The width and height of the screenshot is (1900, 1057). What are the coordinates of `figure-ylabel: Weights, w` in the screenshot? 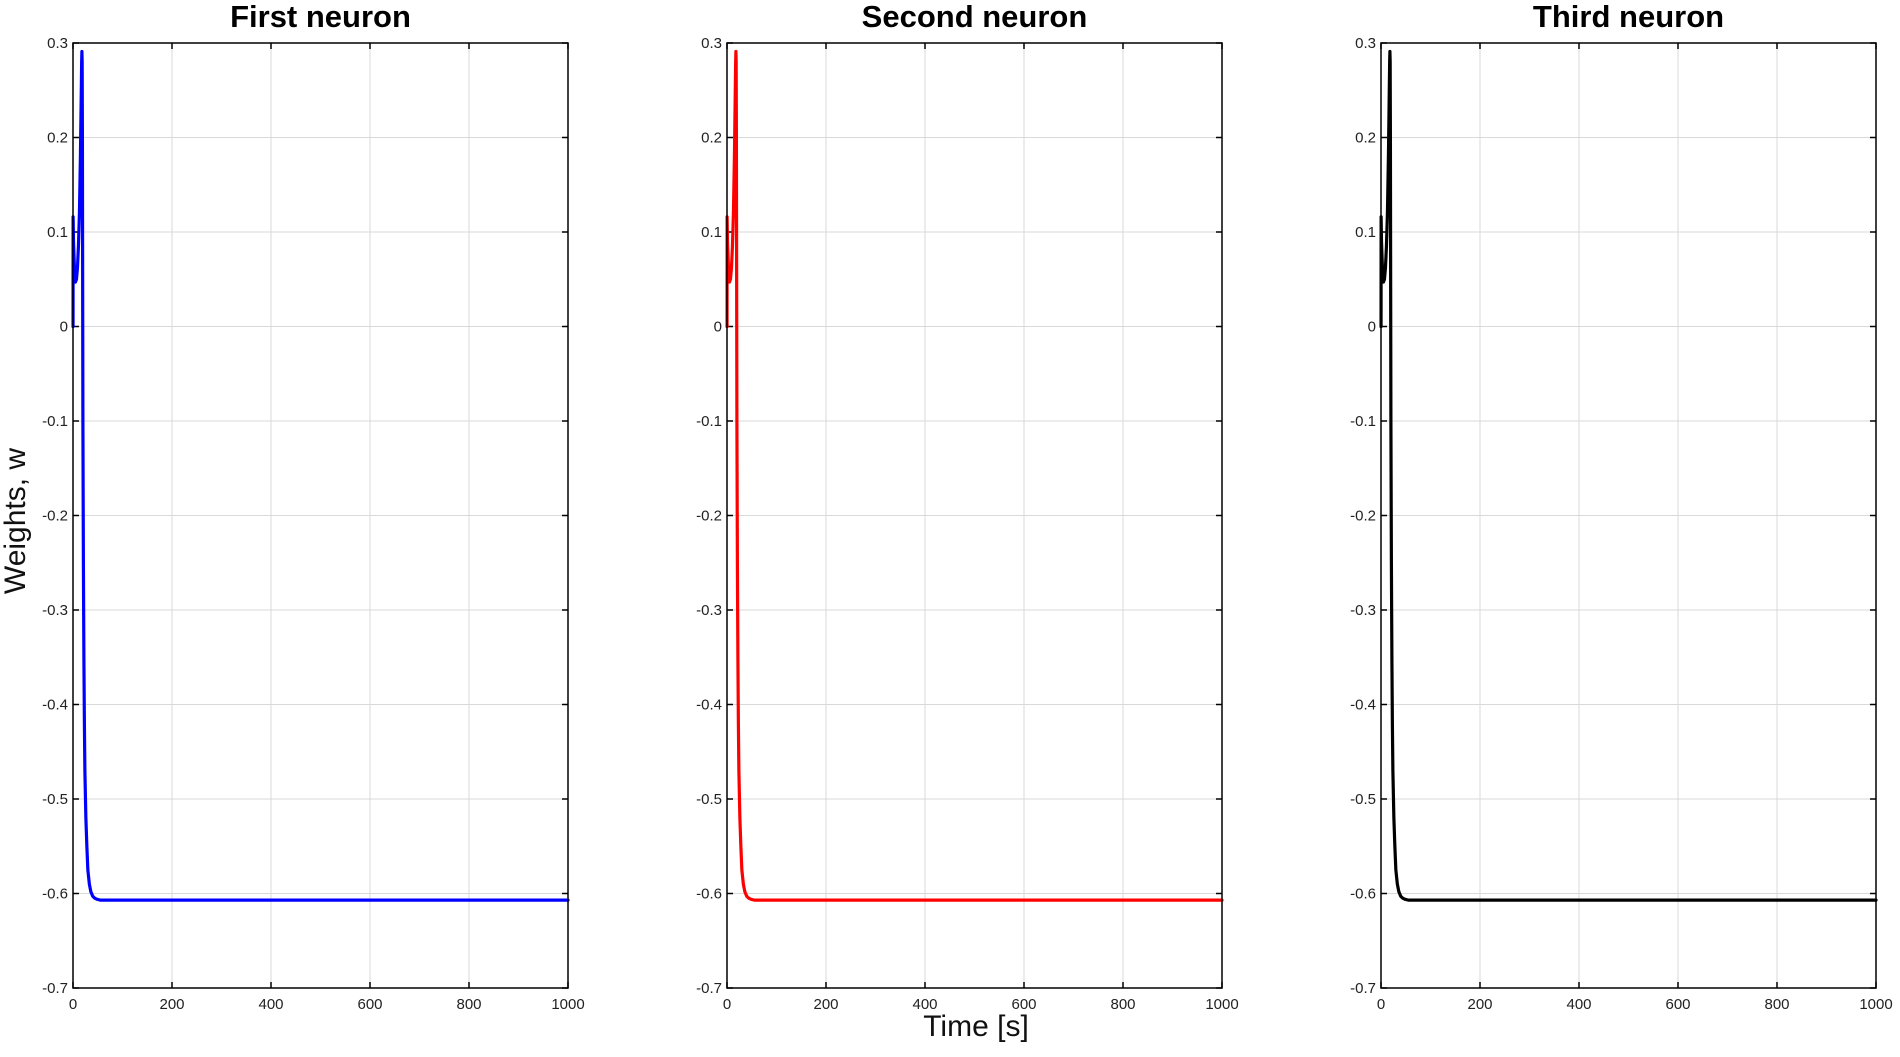 It's located at (16, 521).